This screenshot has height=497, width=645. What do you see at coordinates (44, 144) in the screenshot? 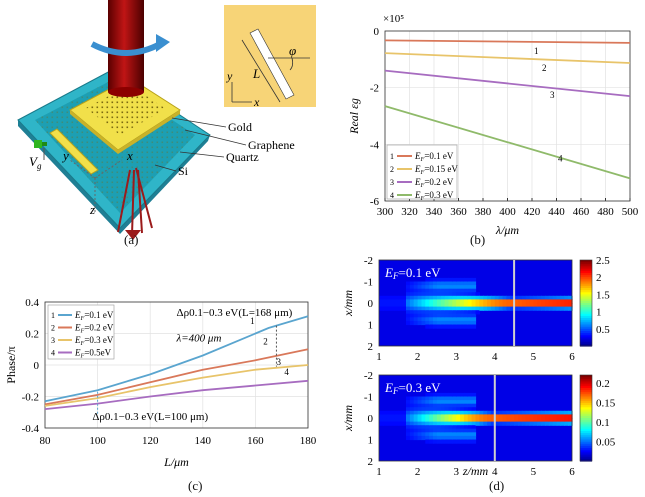
I see `vg-source-side` at bounding box center [44, 144].